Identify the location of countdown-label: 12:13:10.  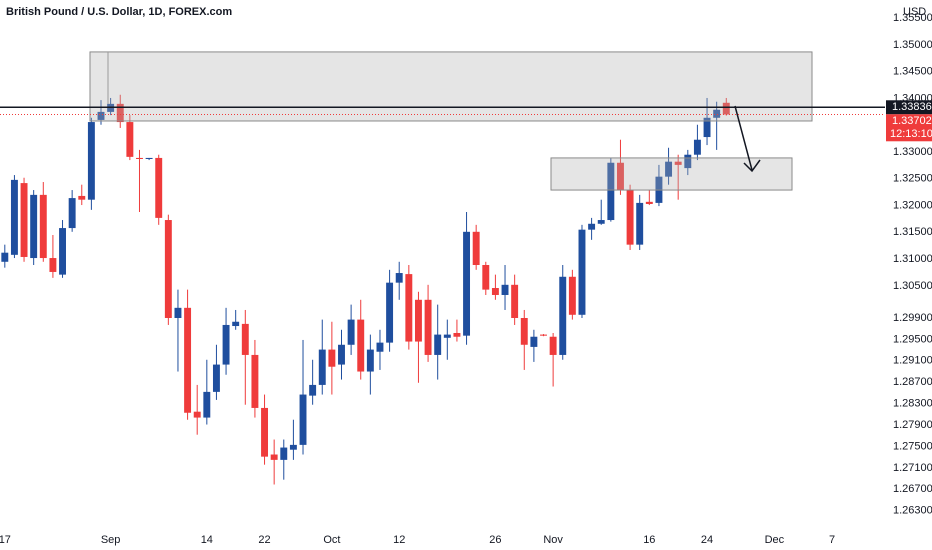
(911, 134).